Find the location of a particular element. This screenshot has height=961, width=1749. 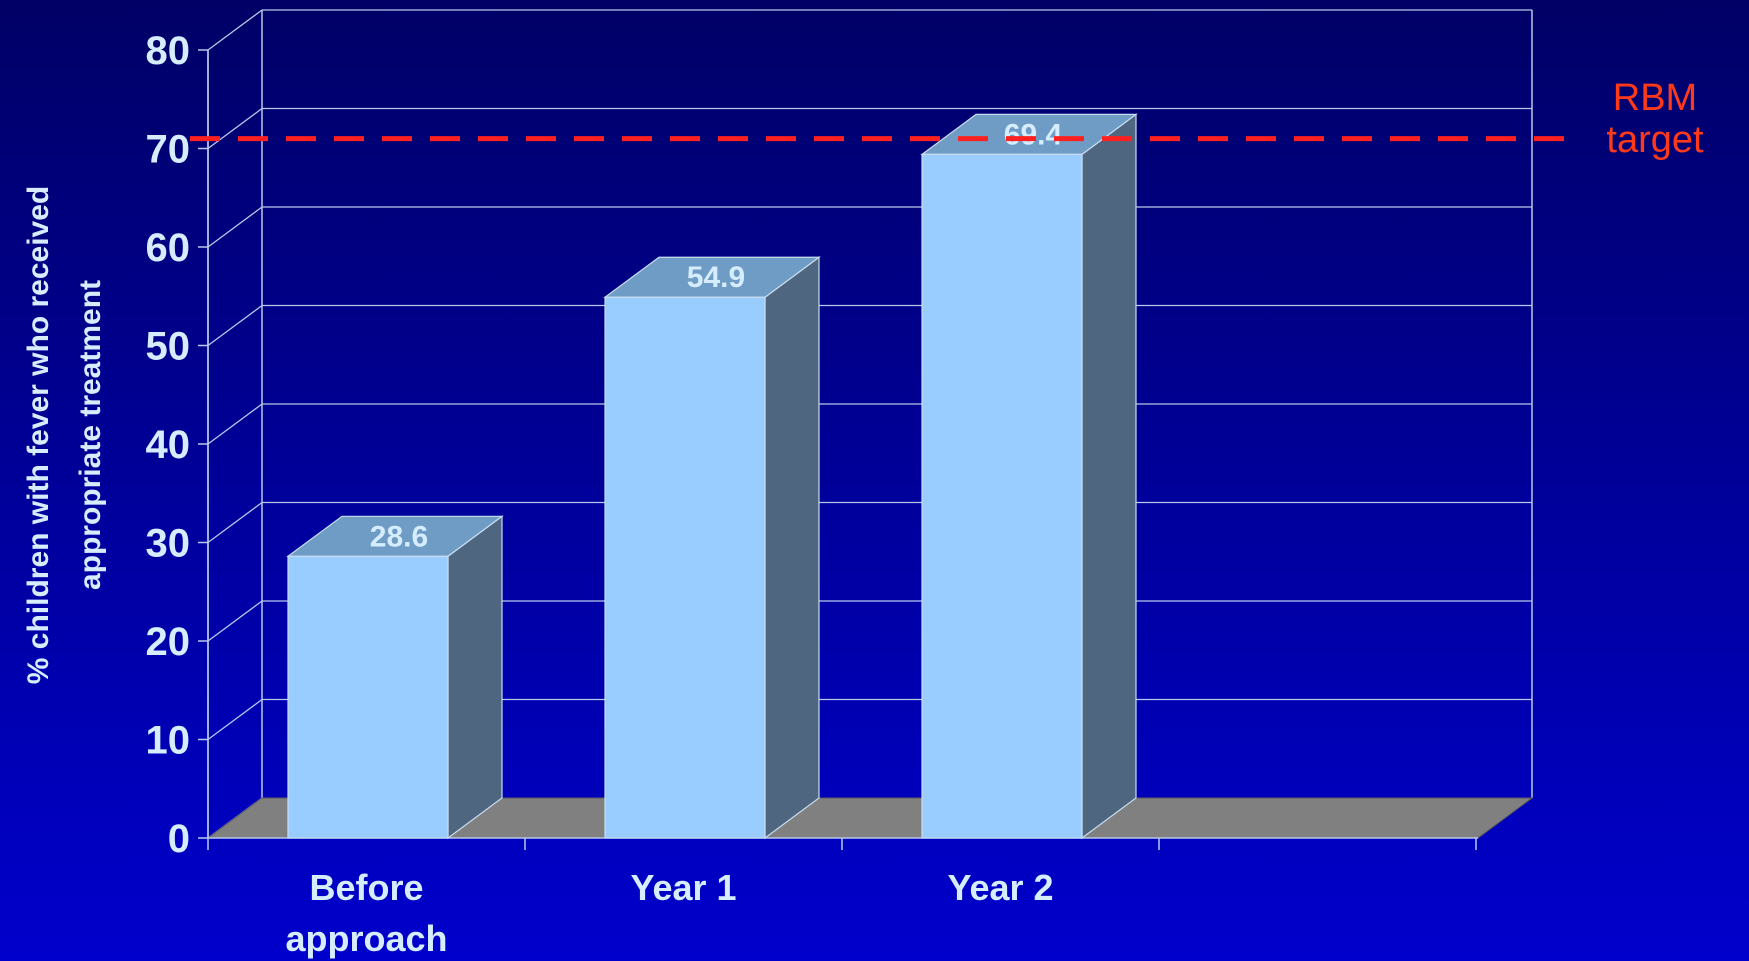

x-tick-label-0: Before approach is located at coordinates (366, 913).